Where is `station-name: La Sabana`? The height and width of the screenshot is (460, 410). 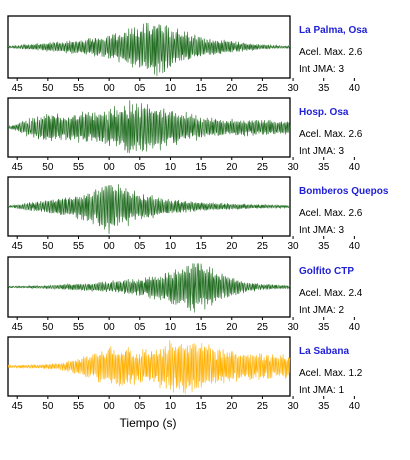 station-name: La Sabana is located at coordinates (324, 351).